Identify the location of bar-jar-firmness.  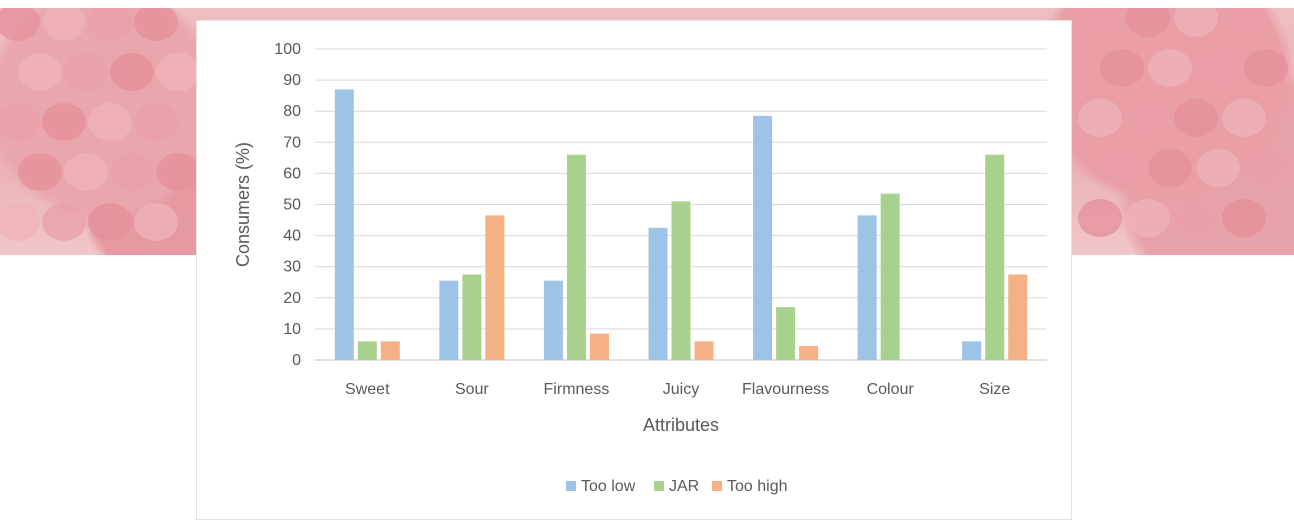
(576, 257).